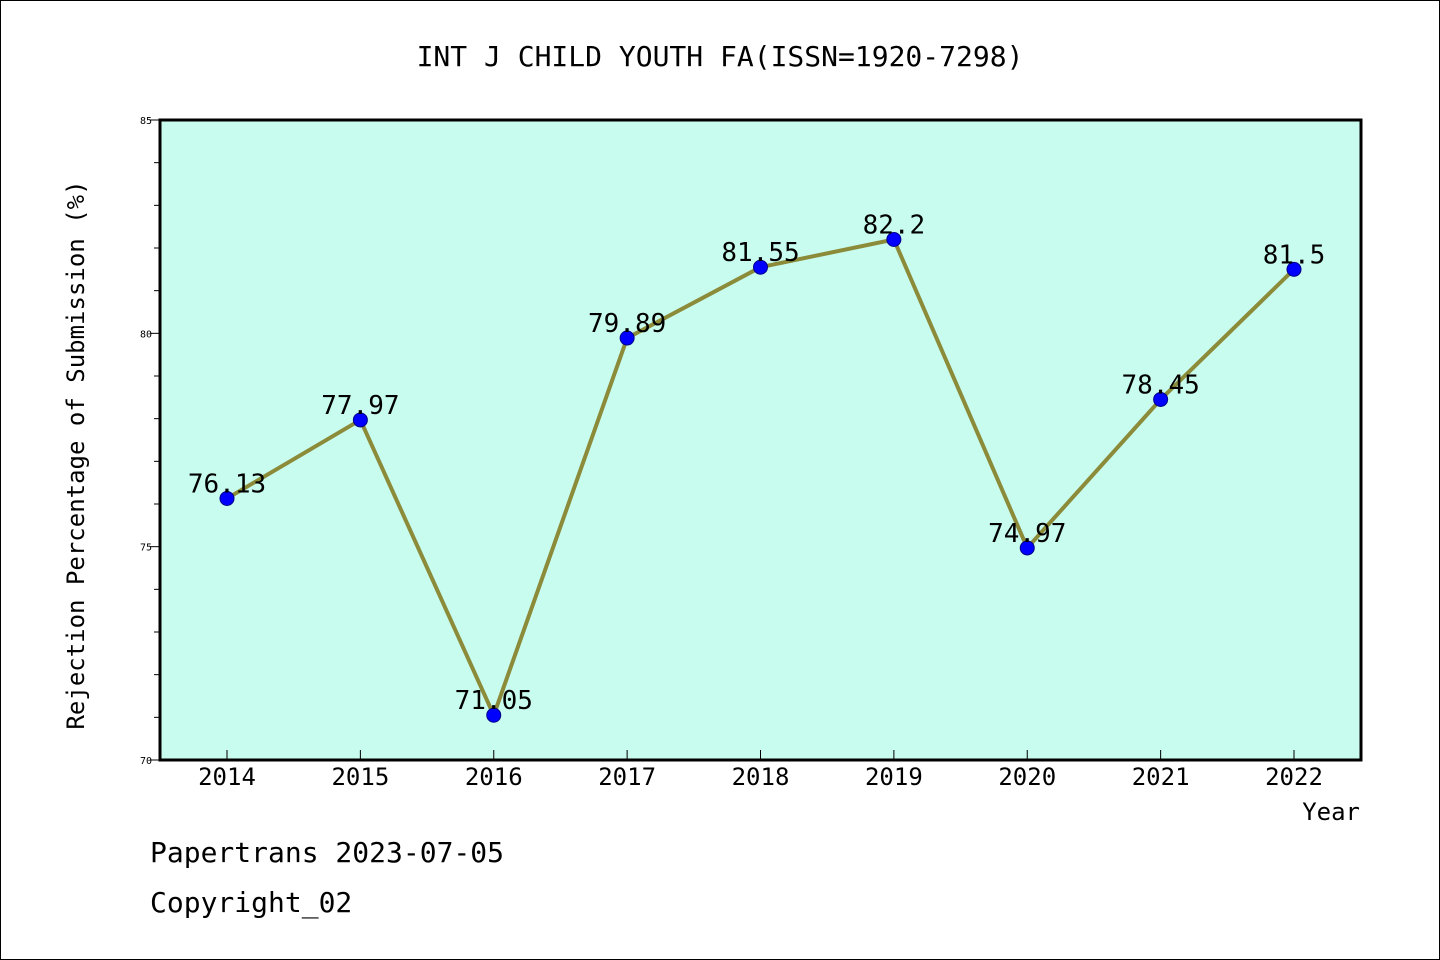 This screenshot has width=1440, height=960. Describe the element at coordinates (146, 334) in the screenshot. I see `y-tick-label: 80` at that location.